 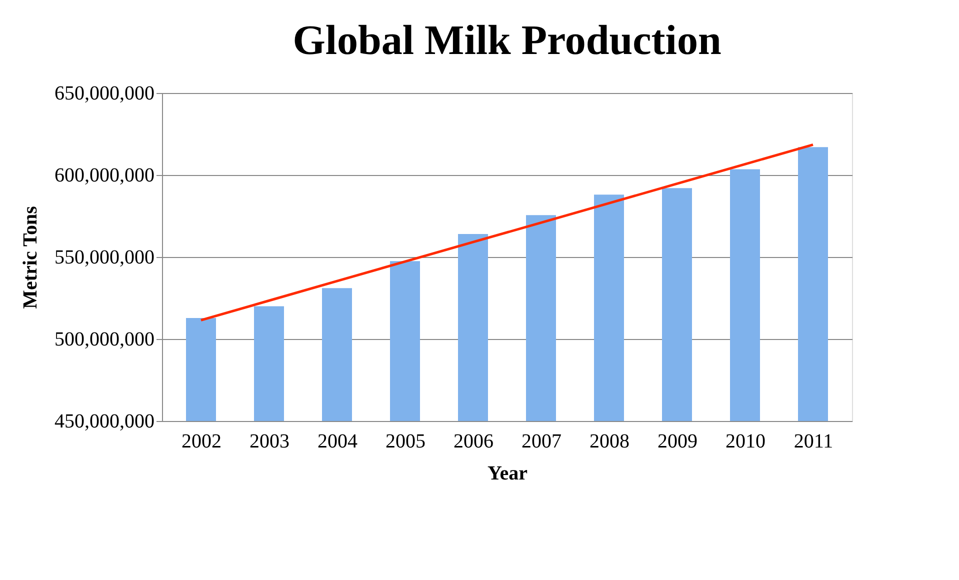 What do you see at coordinates (104, 339) in the screenshot?
I see `y-tick-label: 500,000,000` at bounding box center [104, 339].